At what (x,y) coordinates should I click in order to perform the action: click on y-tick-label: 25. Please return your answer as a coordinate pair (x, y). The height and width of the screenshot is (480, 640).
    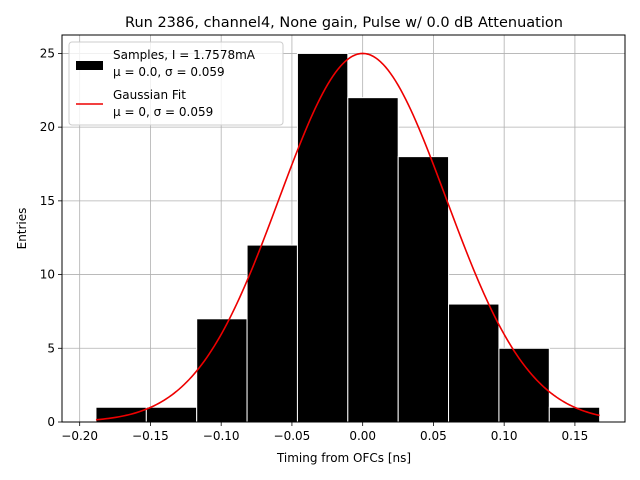
    Looking at the image, I should click on (47, 53).